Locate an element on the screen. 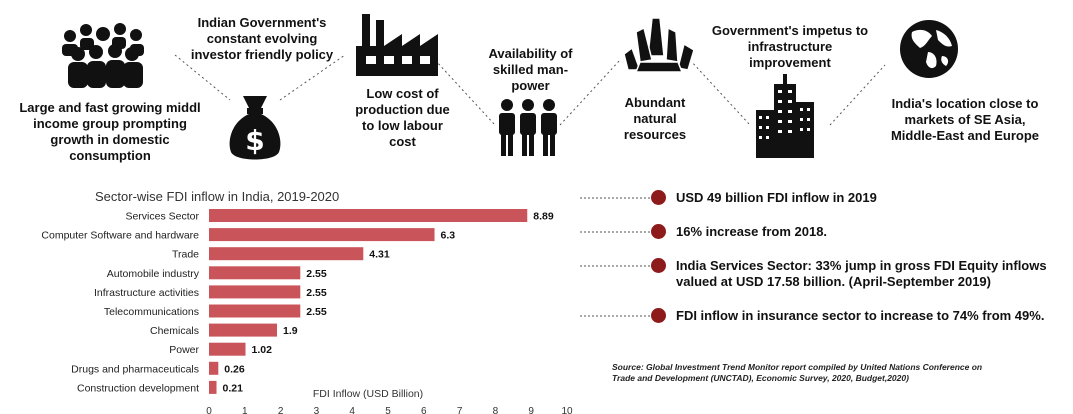 The height and width of the screenshot is (414, 1073). category-label: Services Sector is located at coordinates (162, 217).